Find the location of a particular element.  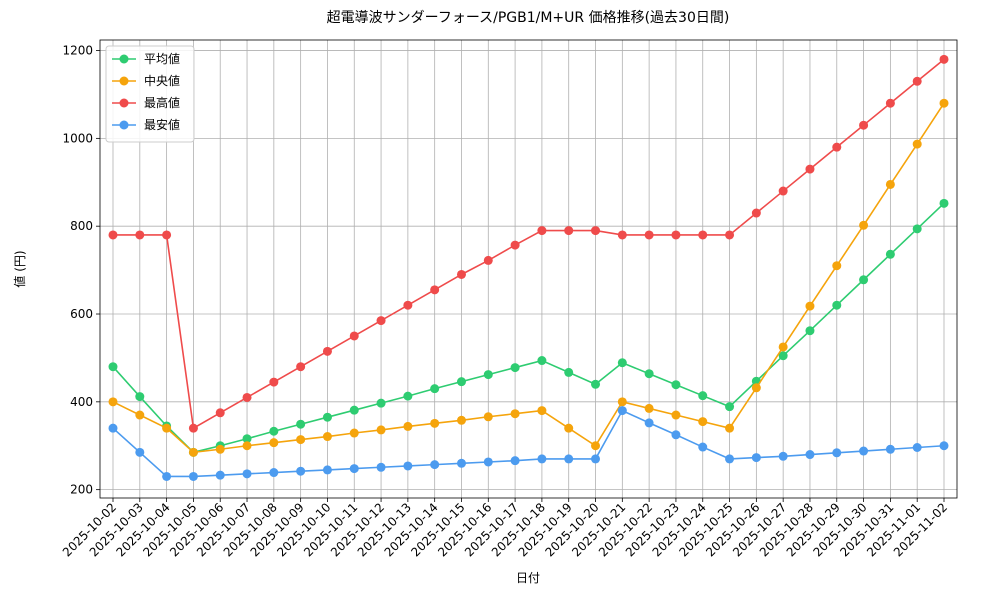

x-axis-label: 日付 is located at coordinates (528, 578).